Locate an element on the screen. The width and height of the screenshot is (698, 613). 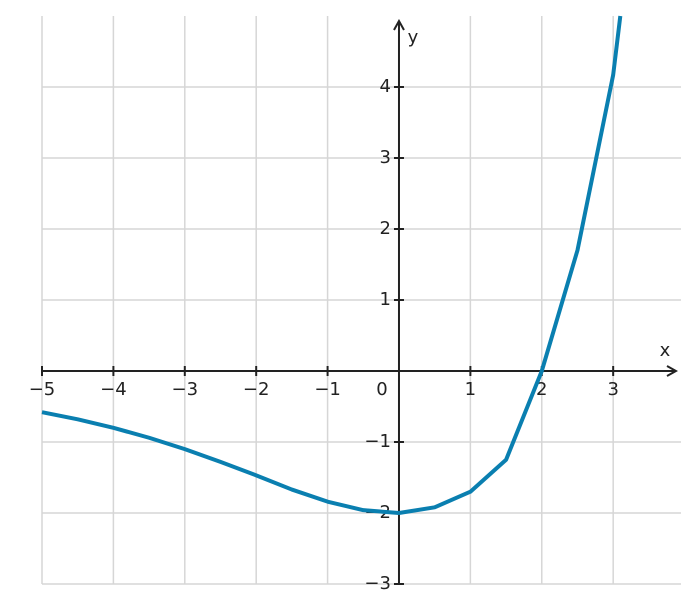
y-tick-label: 1 is located at coordinates (385, 299).